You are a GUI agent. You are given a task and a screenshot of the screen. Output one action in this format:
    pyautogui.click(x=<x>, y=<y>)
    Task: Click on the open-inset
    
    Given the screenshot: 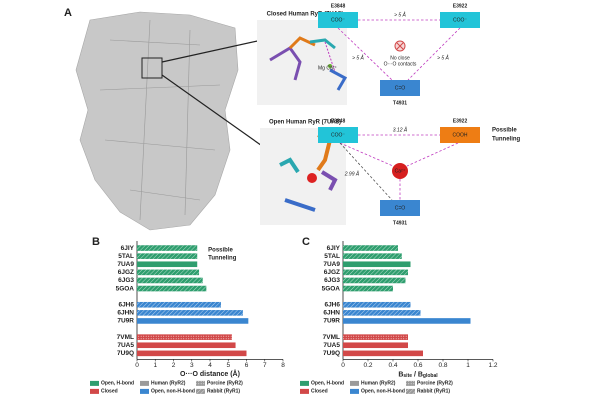 What is the action you would take?
    pyautogui.click(x=303, y=176)
    